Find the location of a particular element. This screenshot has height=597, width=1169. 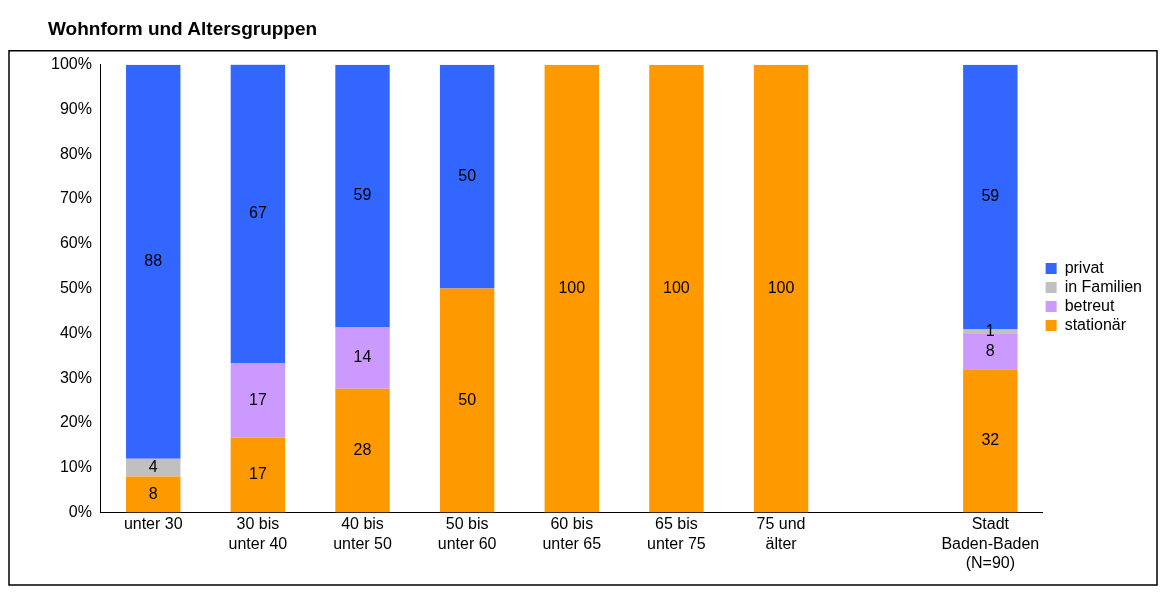

y-tick-label: 30% is located at coordinates (75, 377).